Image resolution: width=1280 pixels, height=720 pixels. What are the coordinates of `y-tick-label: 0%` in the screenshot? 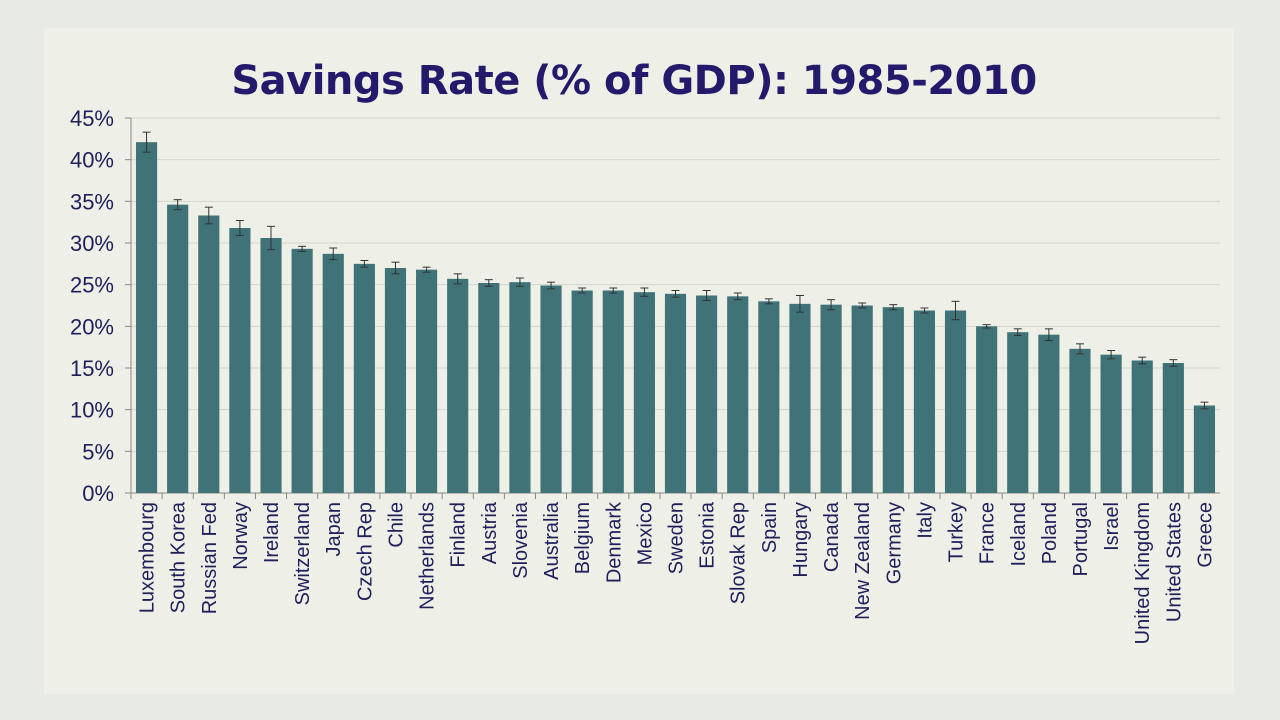 It's located at (98, 493).